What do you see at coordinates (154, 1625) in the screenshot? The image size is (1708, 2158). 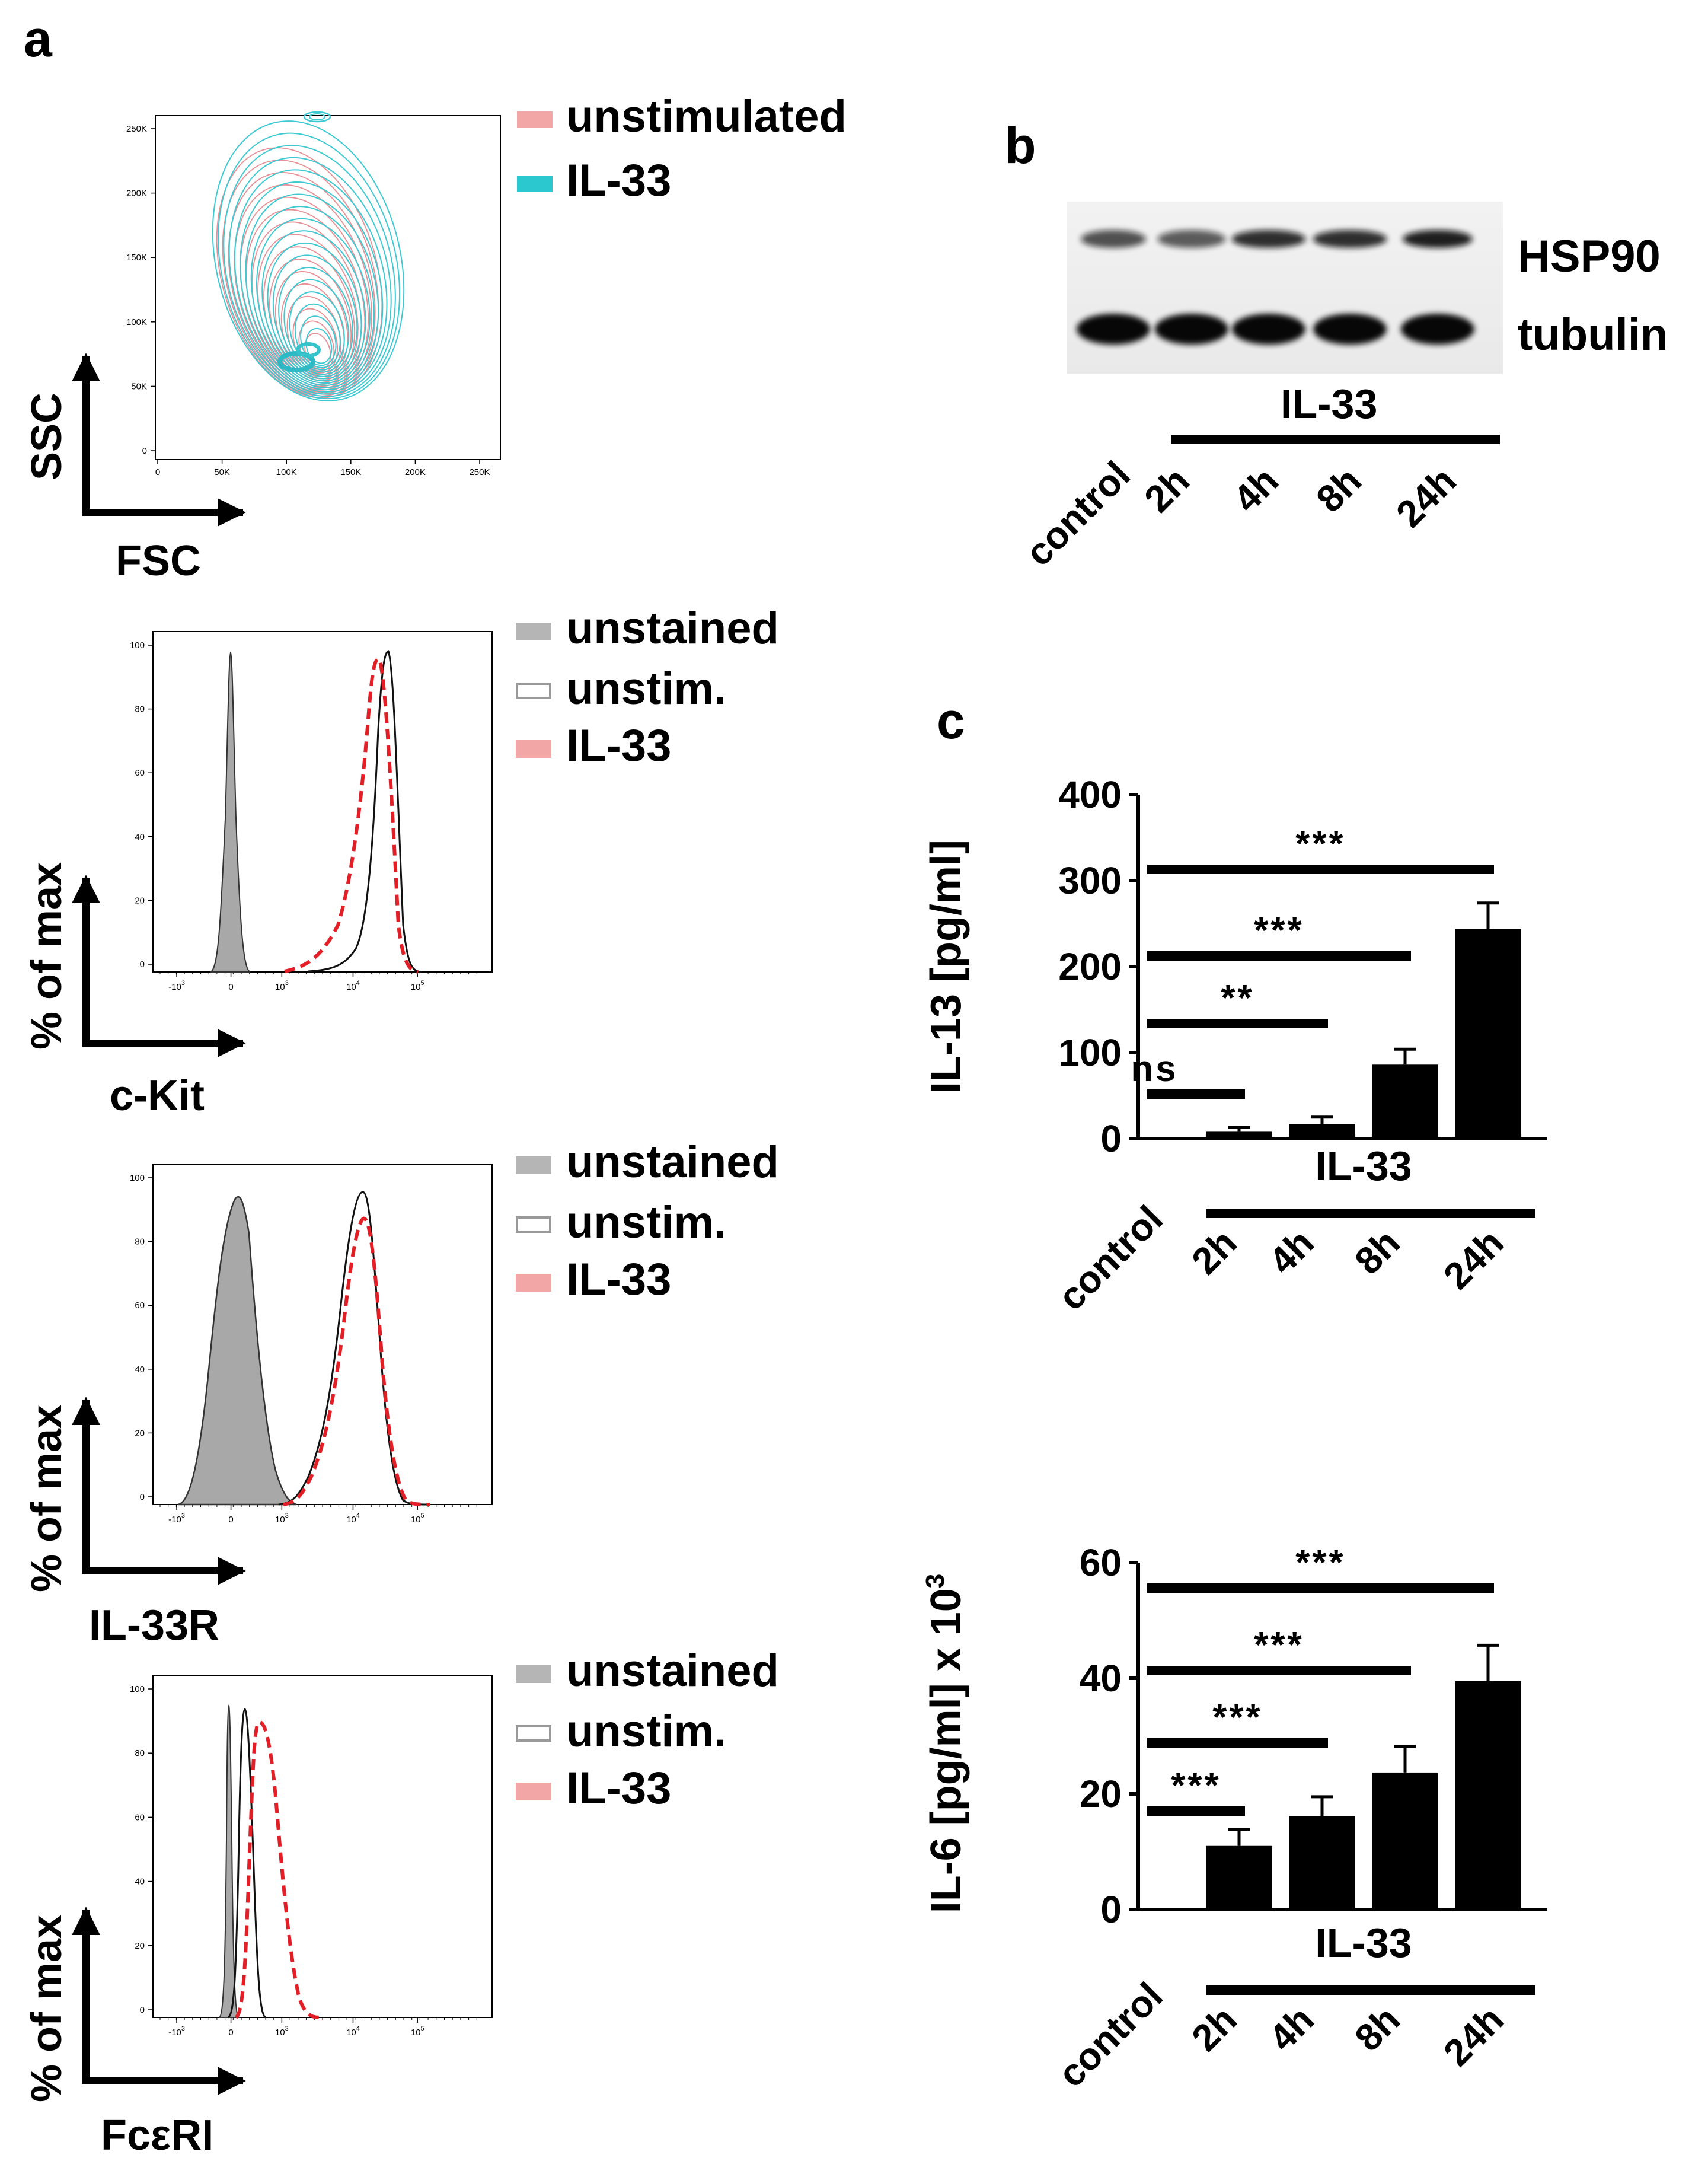 I see `x-axis-label: IL-33R` at bounding box center [154, 1625].